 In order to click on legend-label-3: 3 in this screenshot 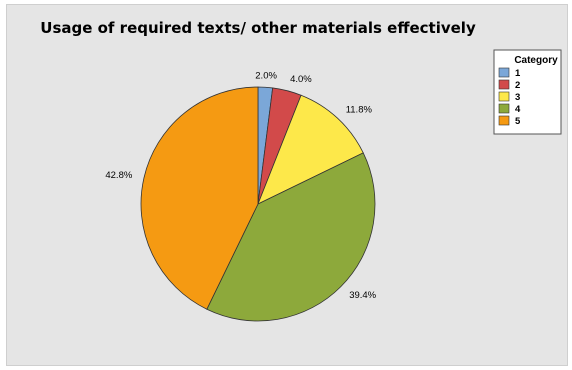, I will do `click(517, 97)`.